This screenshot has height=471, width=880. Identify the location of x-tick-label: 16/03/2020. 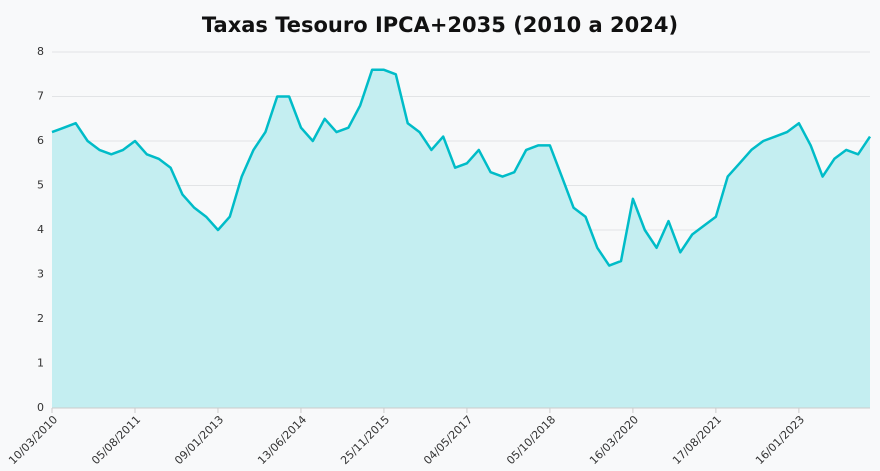
(614, 440).